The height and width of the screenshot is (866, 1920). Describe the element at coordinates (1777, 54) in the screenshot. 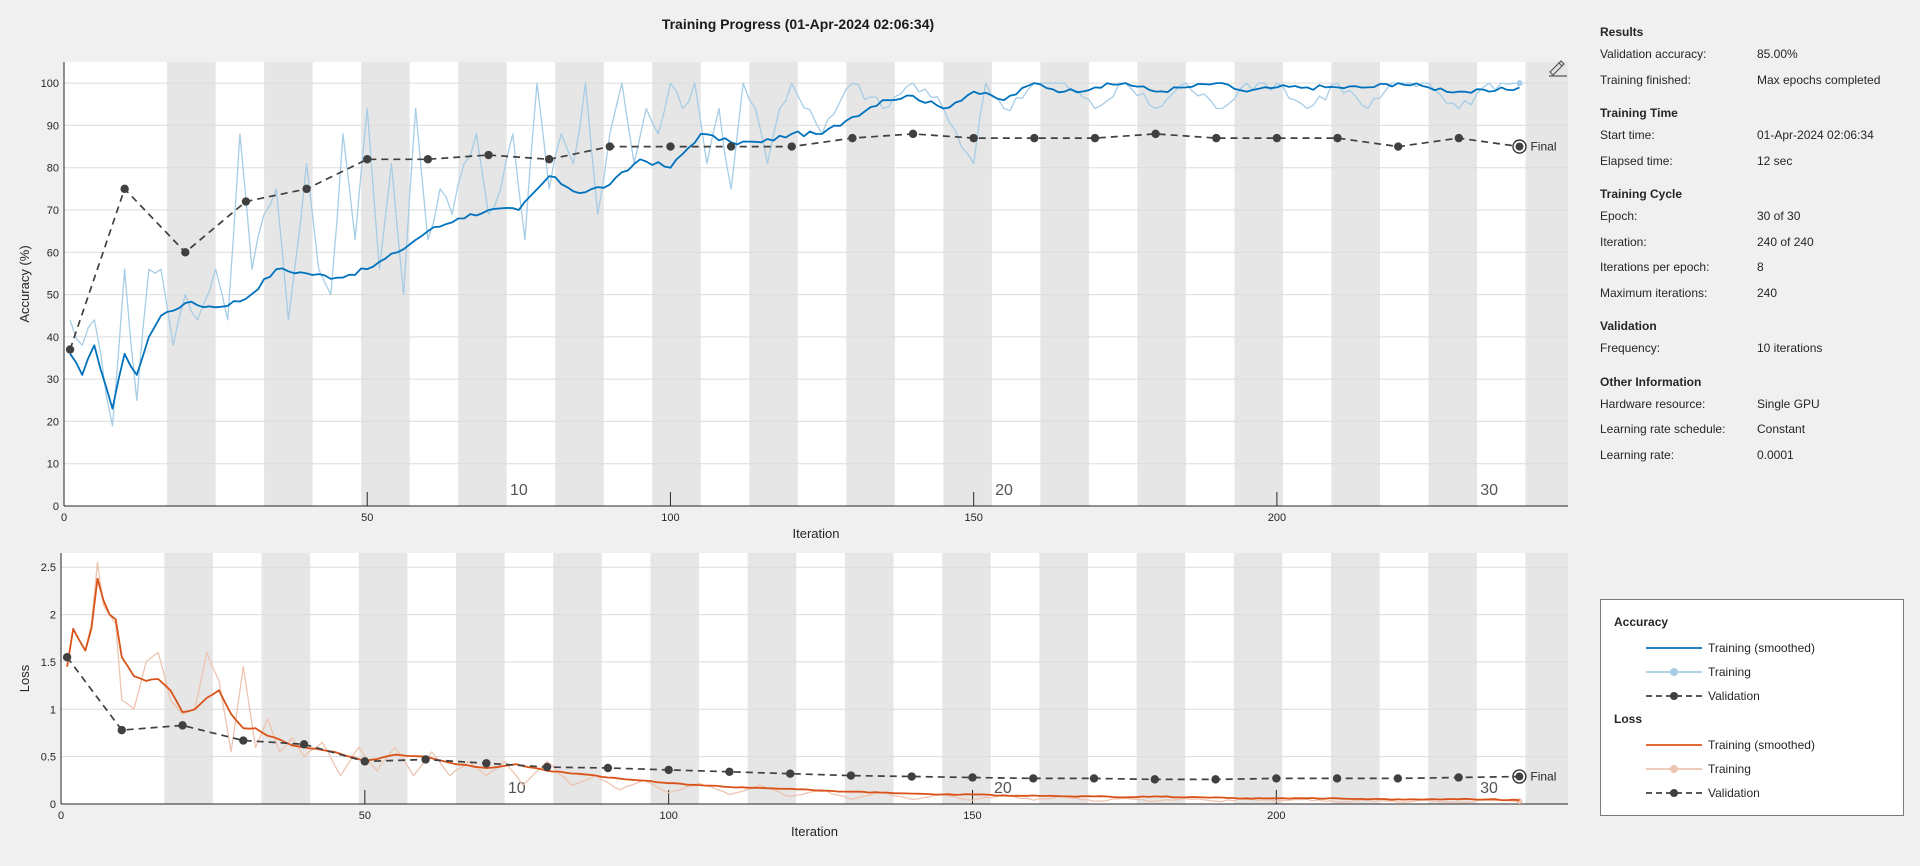

I see `info-value: 85.00%` at that location.